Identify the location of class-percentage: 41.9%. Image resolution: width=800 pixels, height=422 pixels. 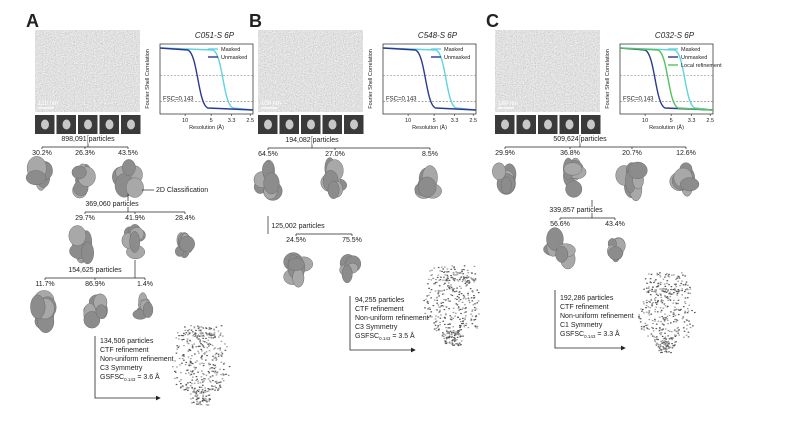
(135, 218).